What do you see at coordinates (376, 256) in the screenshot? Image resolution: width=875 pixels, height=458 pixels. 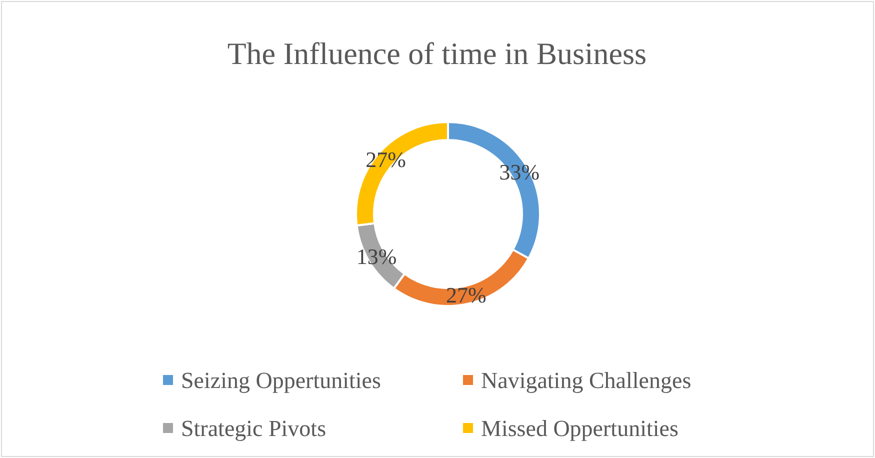 I see `data-label: 13%` at bounding box center [376, 256].